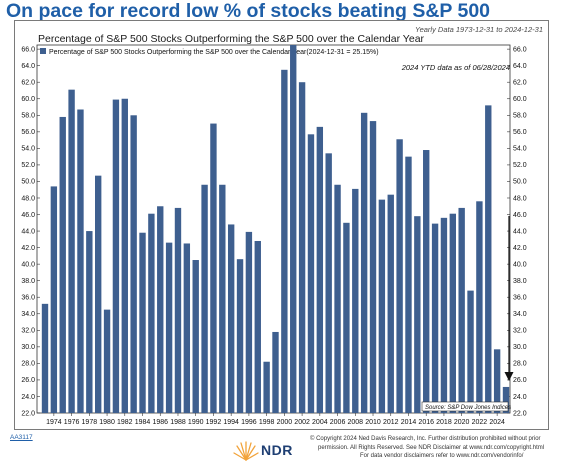 The image size is (567, 469). Describe the element at coordinates (470, 351) in the screenshot. I see `bar-2021` at that location.